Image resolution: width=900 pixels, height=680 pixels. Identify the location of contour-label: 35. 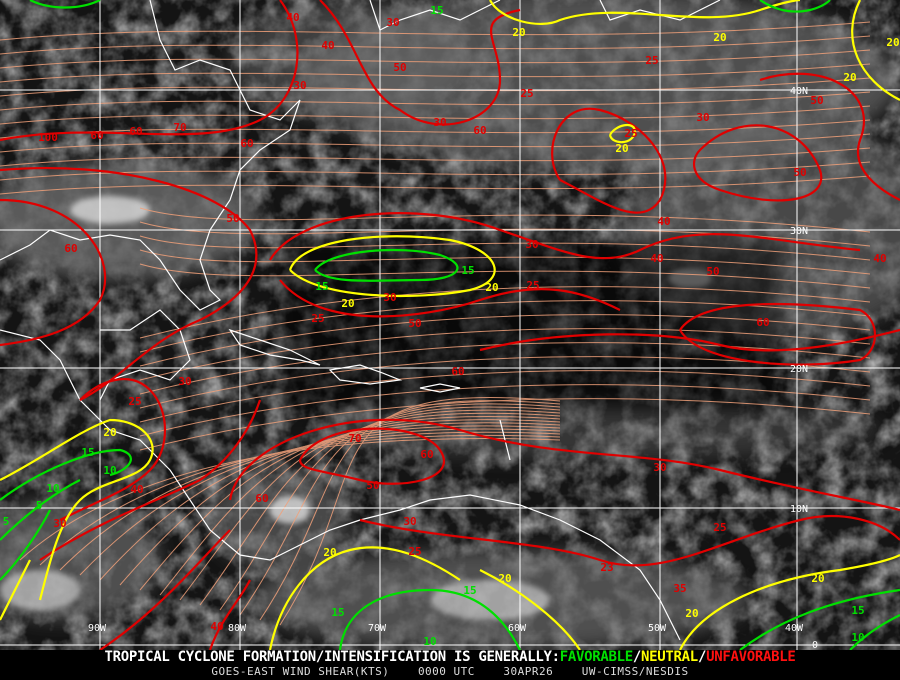
(679, 588).